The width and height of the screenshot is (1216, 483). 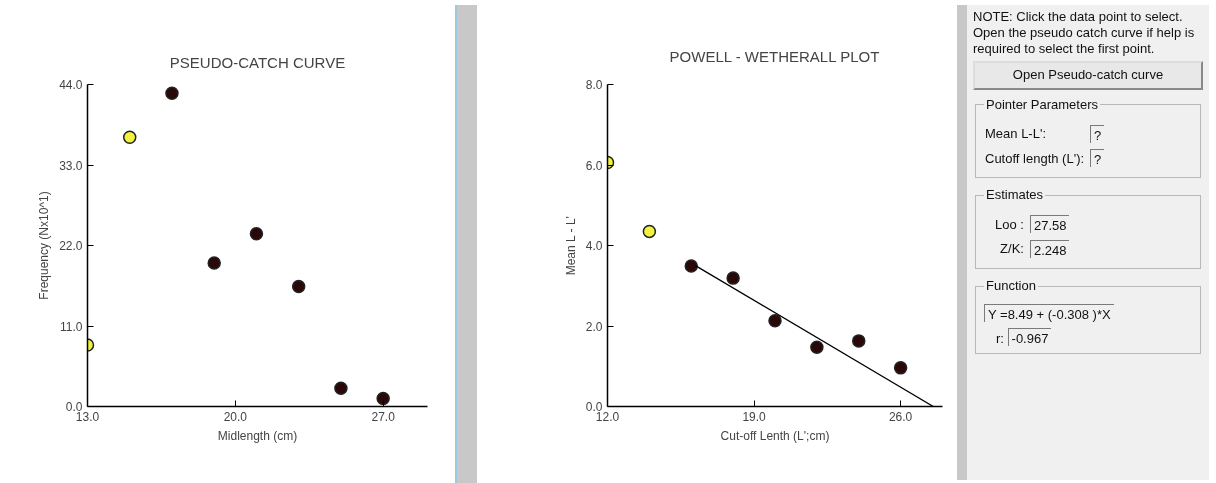 What do you see at coordinates (1088, 75) in the screenshot?
I see `text: Open Pseudo-catch curve` at bounding box center [1088, 75].